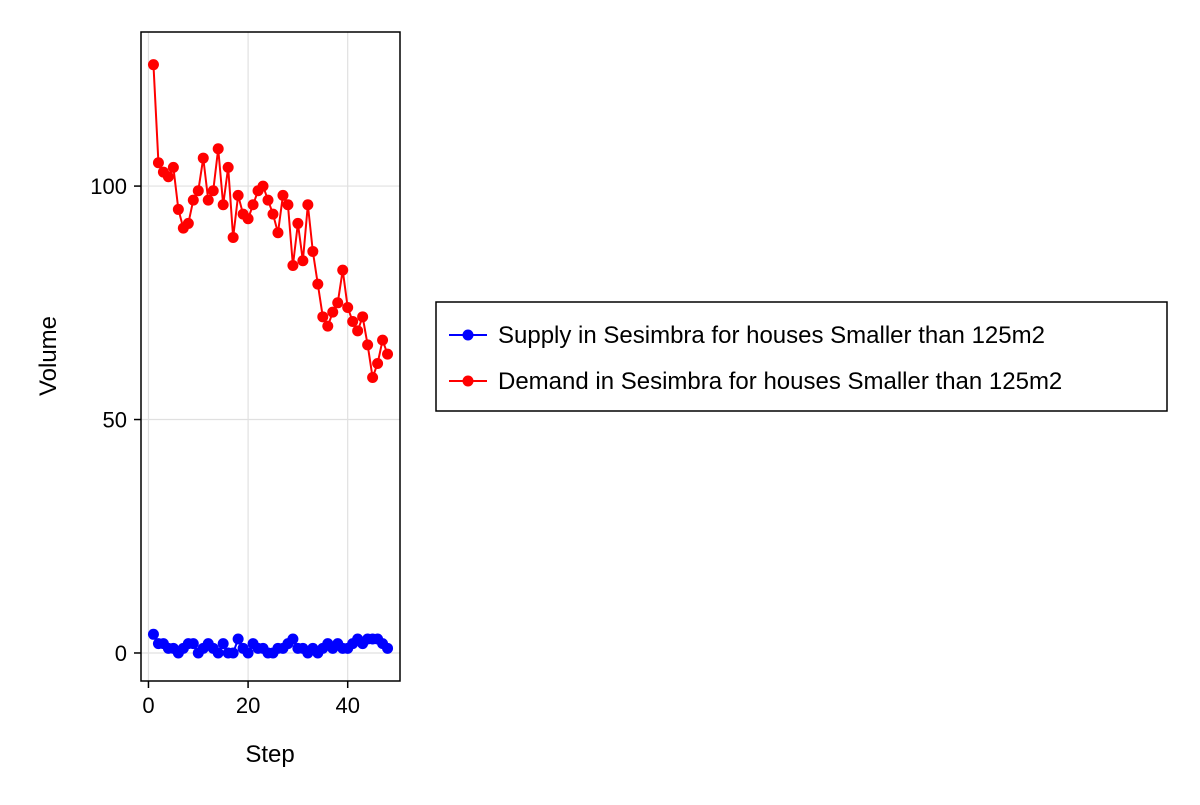 The width and height of the screenshot is (1200, 805). I want to click on x-axis-label: Step, so click(269, 754).